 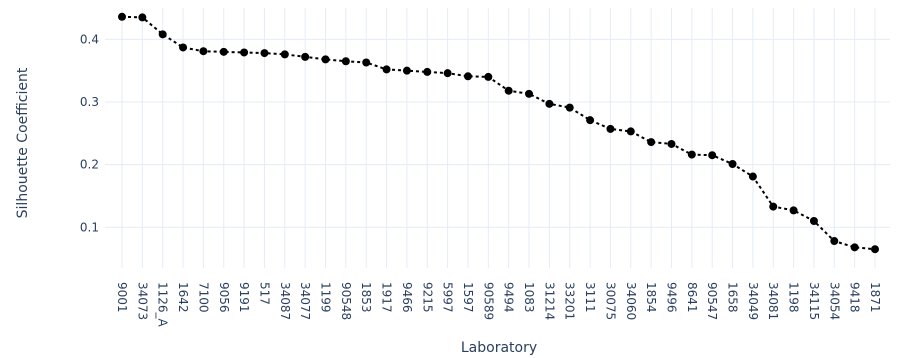 I want to click on x-tick-label: 33201, so click(x=570, y=301).